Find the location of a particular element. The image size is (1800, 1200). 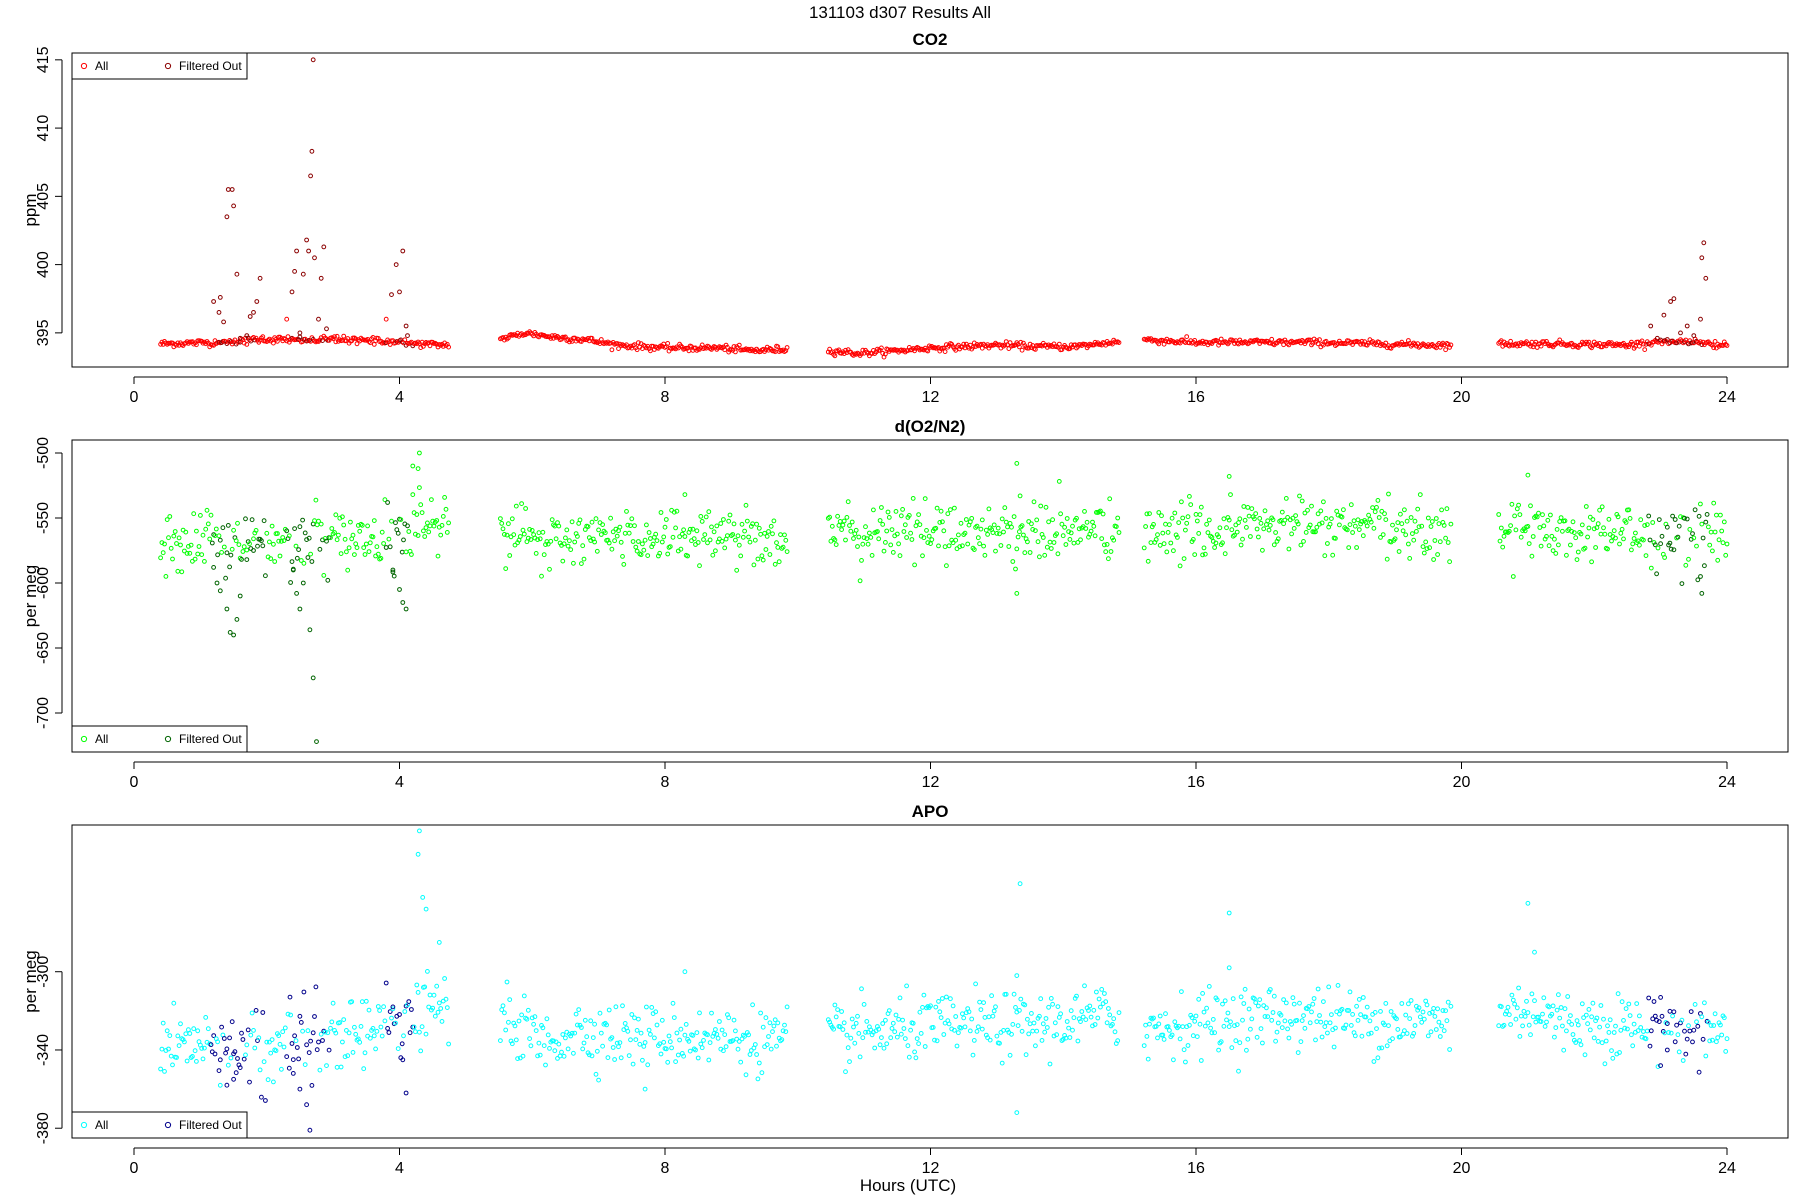

x-tick-label: 0 is located at coordinates (134, 782).